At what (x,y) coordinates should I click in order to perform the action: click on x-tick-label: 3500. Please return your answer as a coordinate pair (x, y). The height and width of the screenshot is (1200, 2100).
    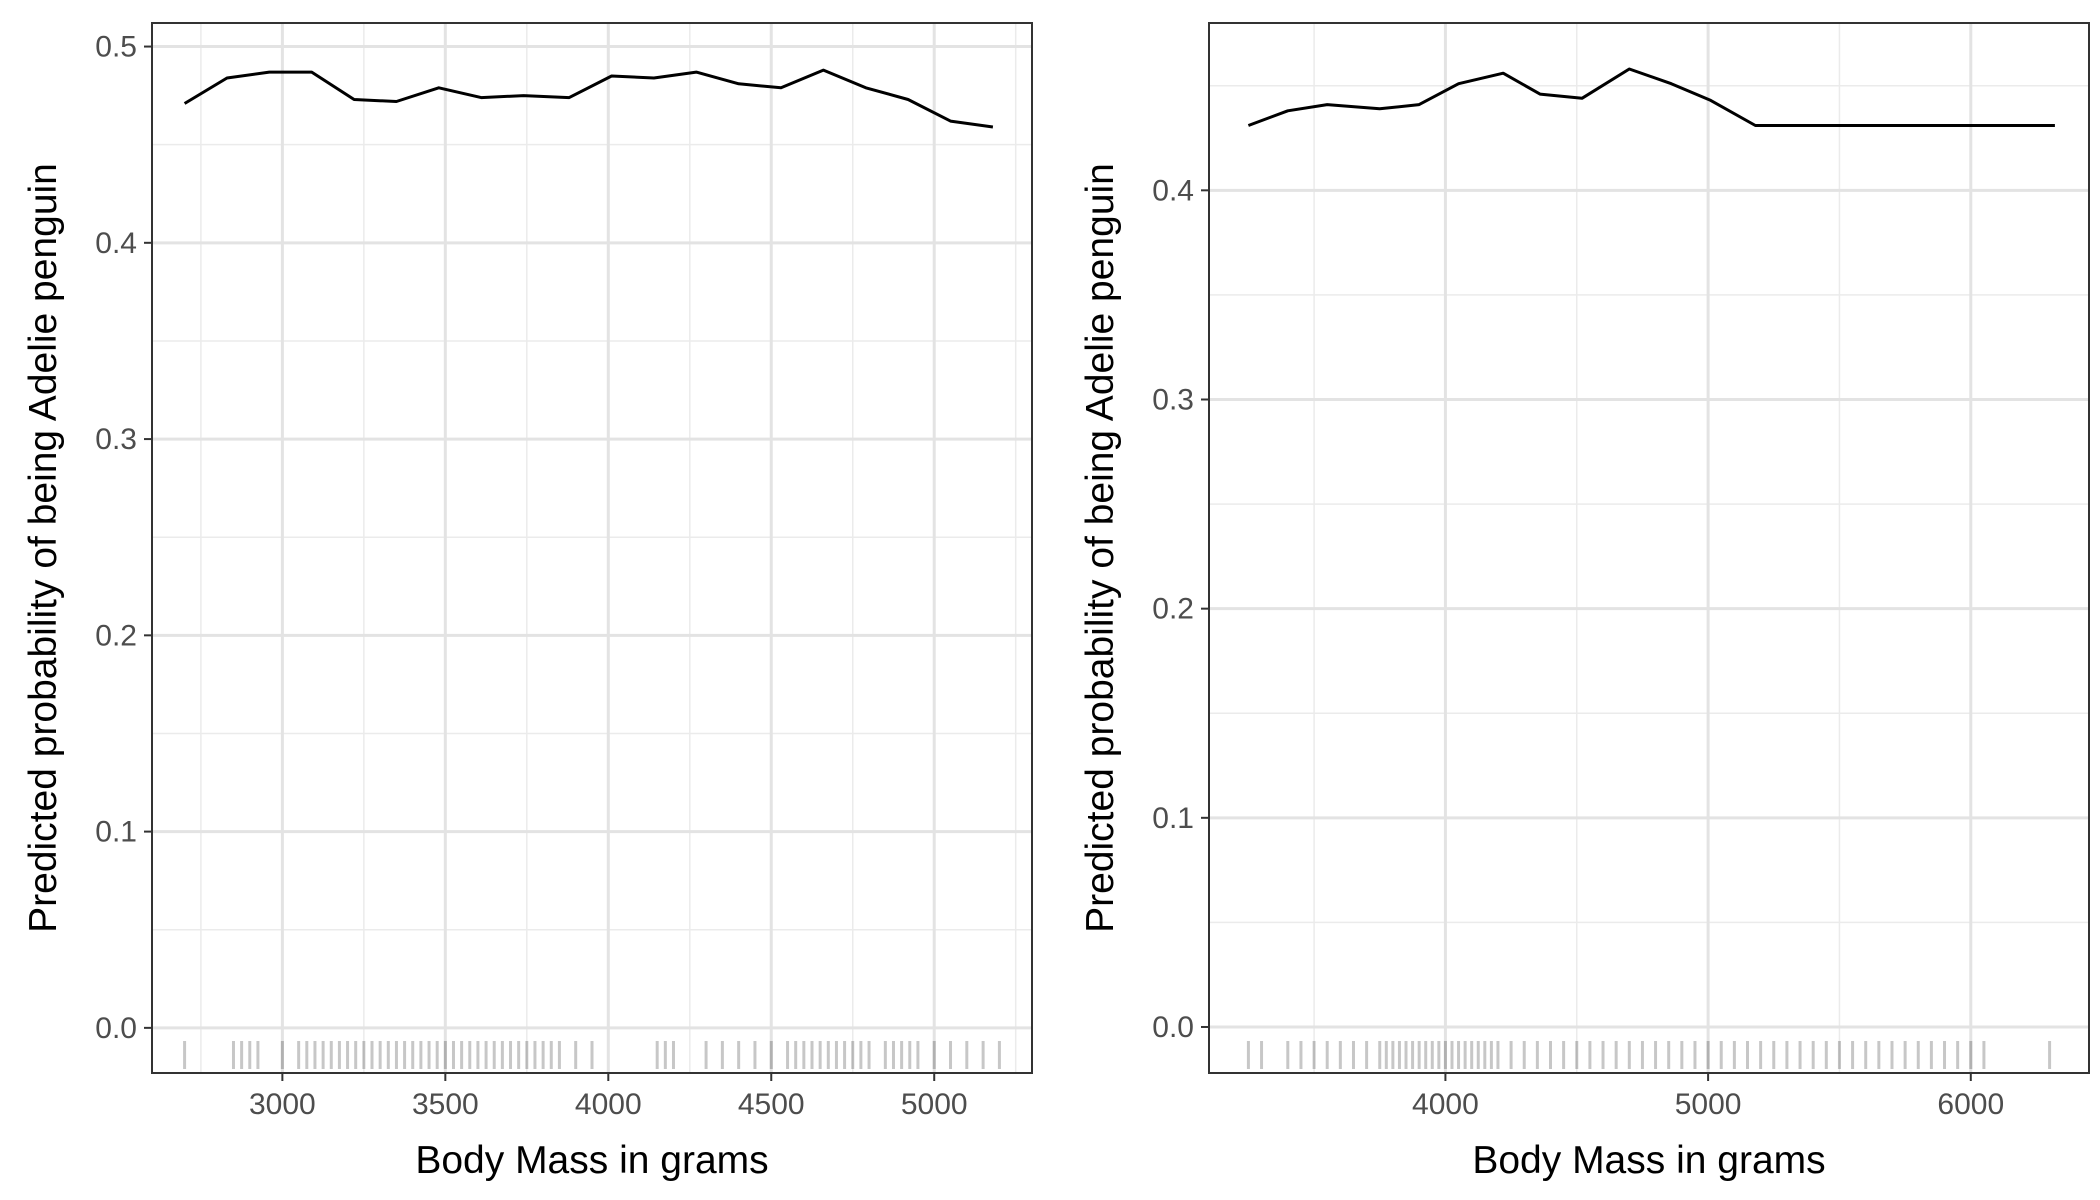
    Looking at the image, I should click on (445, 1104).